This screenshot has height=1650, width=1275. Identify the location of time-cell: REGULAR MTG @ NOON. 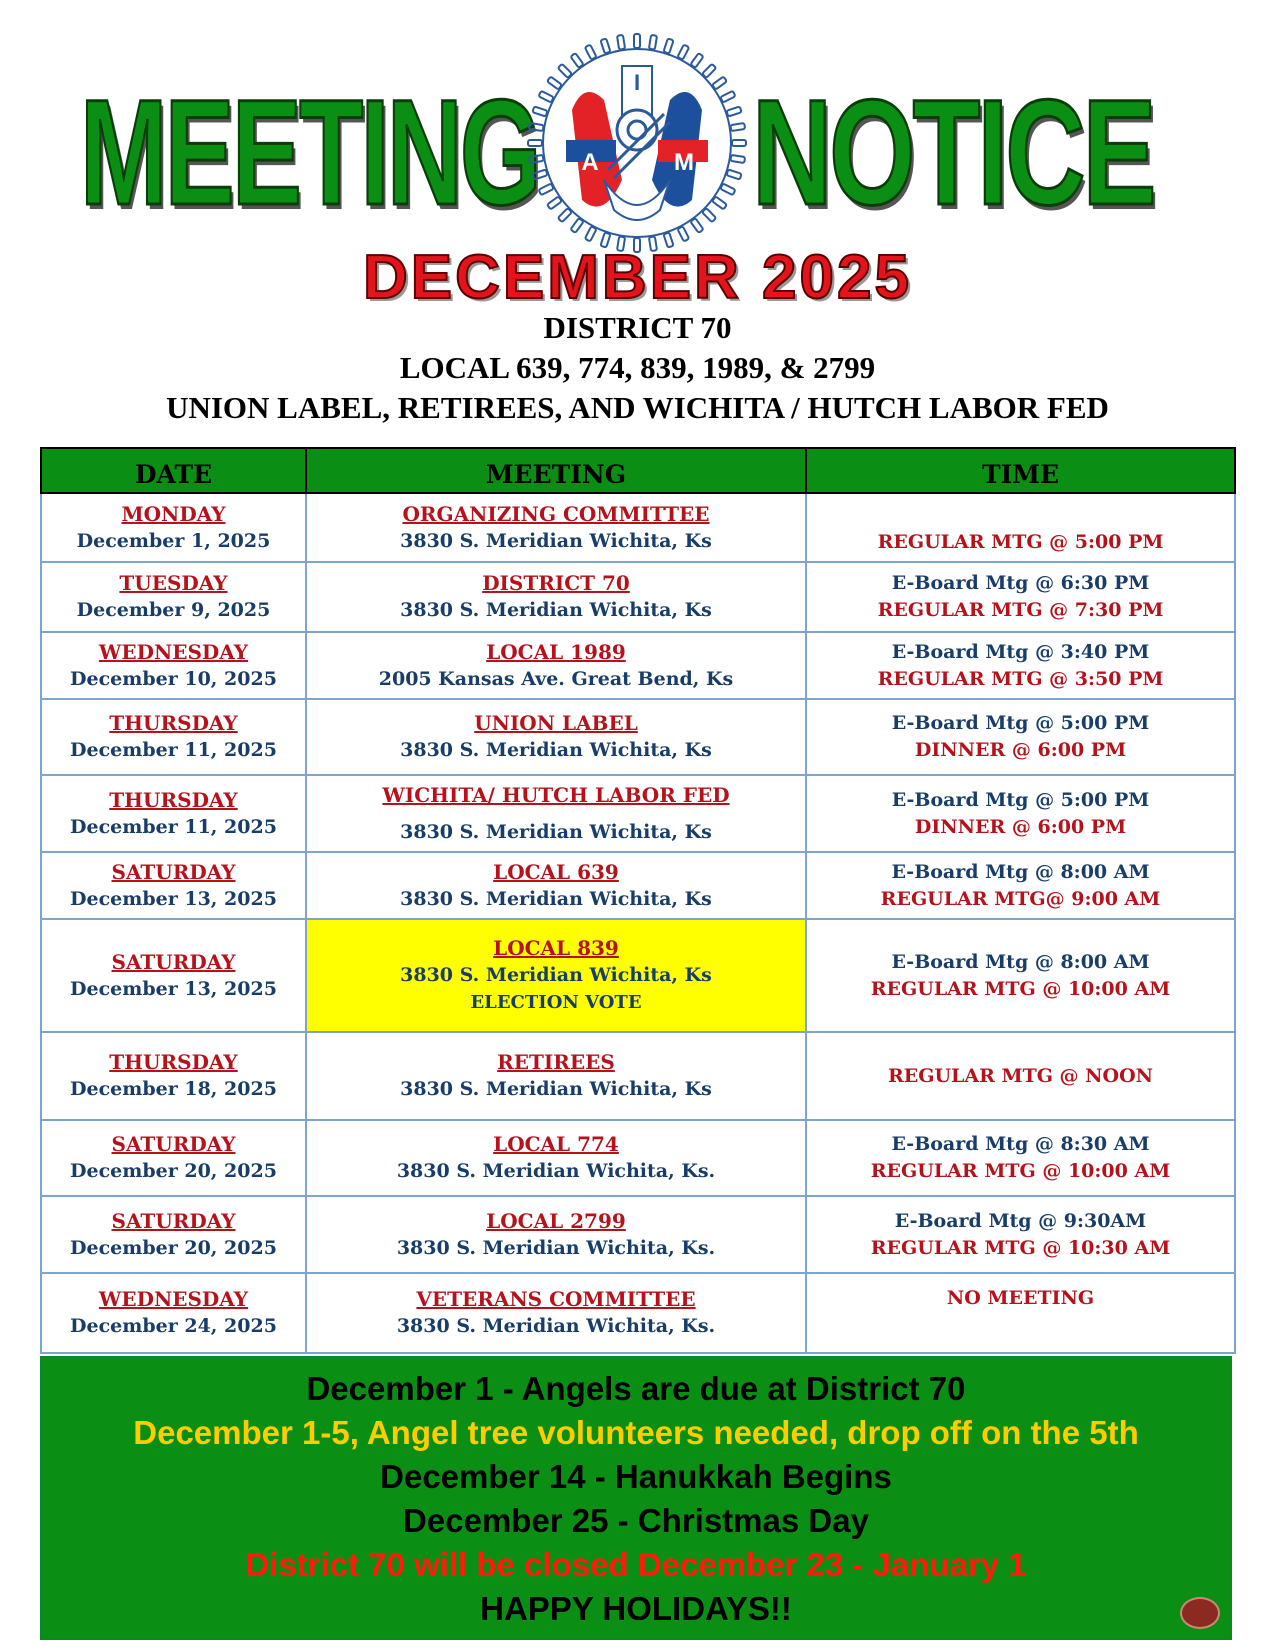
(1020, 1076).